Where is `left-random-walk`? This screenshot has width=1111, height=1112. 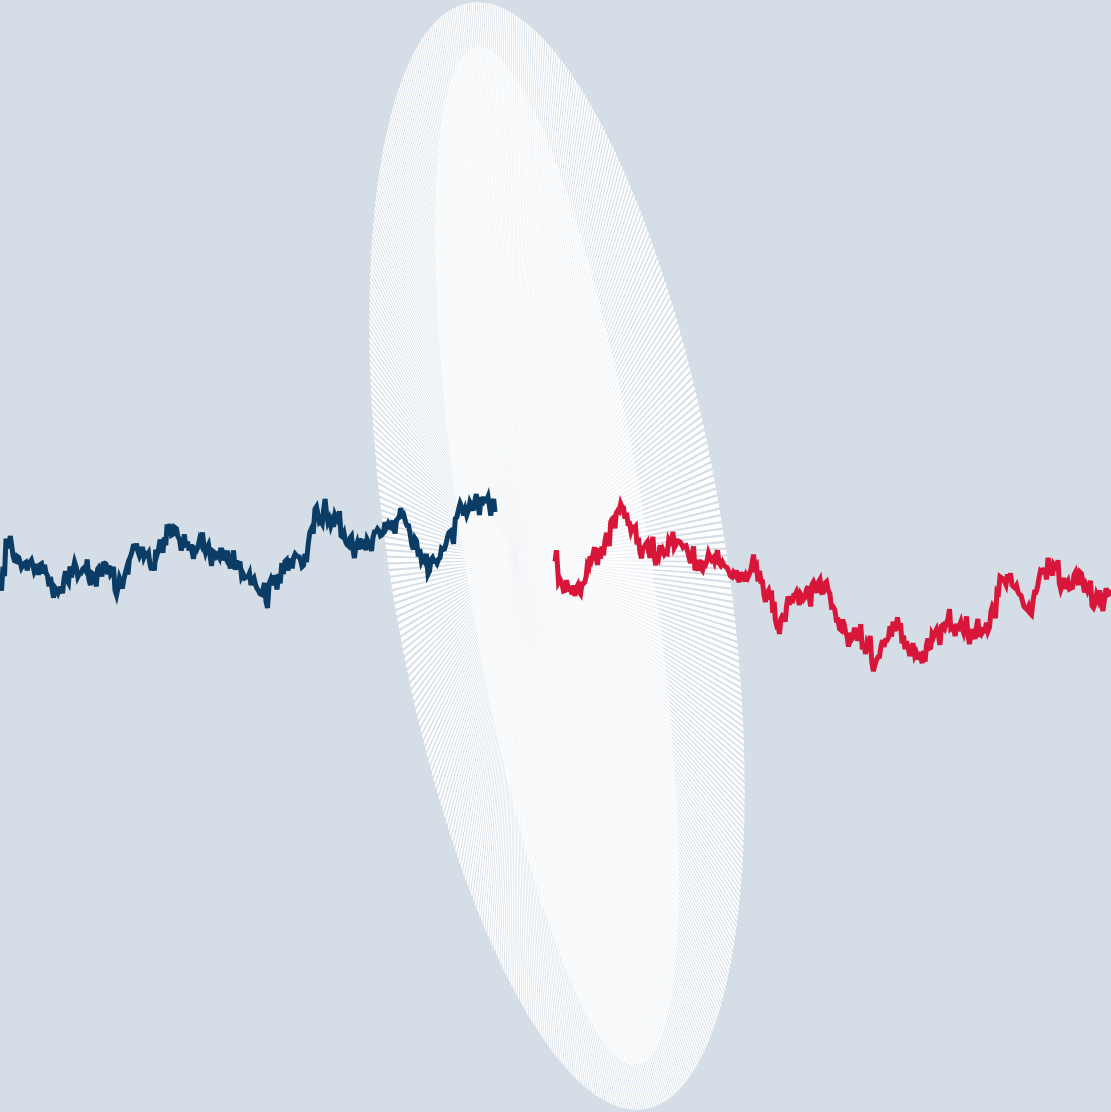
left-random-walk is located at coordinates (249, 548).